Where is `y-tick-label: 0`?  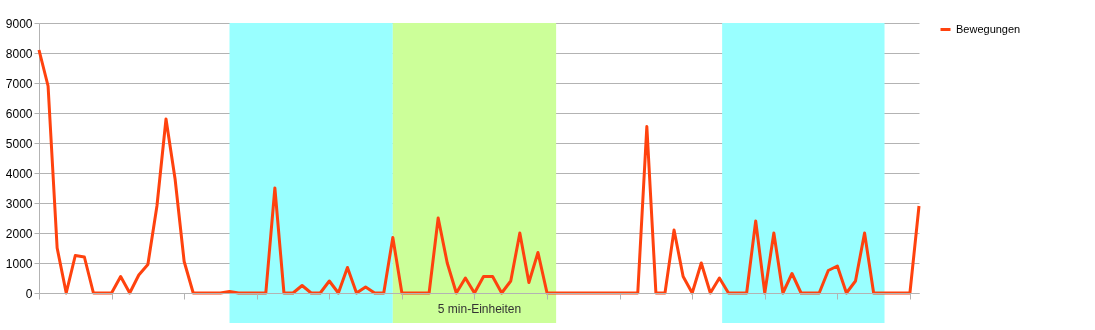 y-tick-label: 0 is located at coordinates (29, 293).